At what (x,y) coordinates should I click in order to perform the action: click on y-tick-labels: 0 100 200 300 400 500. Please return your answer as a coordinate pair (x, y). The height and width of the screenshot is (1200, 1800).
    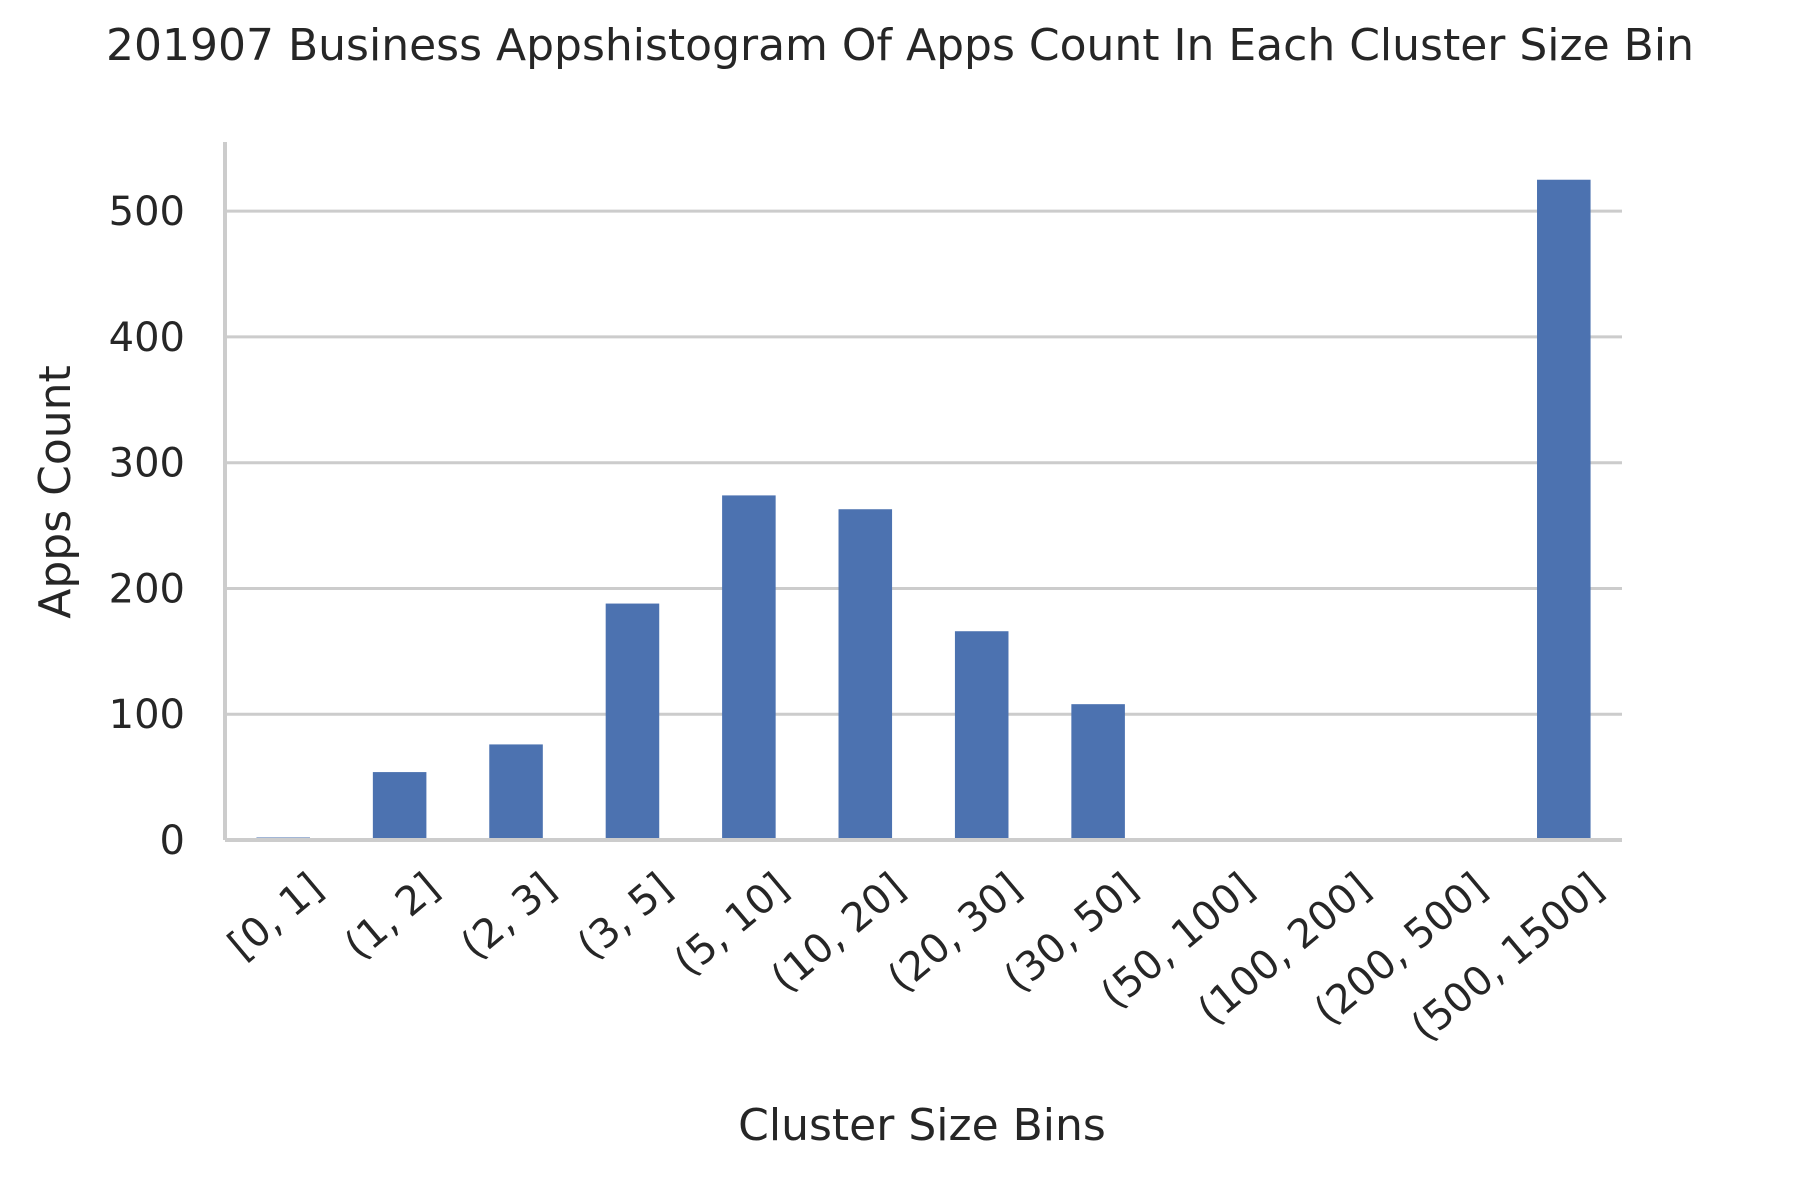
    Looking at the image, I should click on (147, 526).